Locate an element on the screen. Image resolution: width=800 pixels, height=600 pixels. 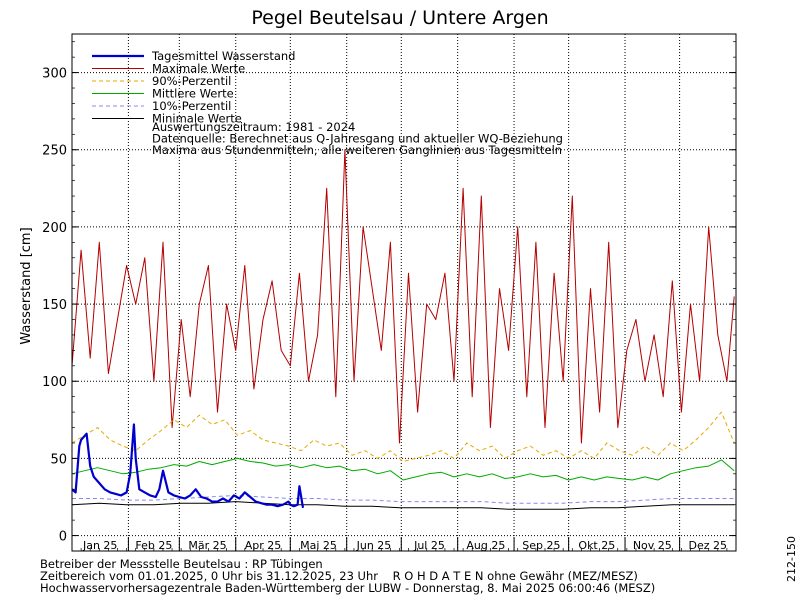
y-tick-label: 150 is located at coordinates (54, 305).